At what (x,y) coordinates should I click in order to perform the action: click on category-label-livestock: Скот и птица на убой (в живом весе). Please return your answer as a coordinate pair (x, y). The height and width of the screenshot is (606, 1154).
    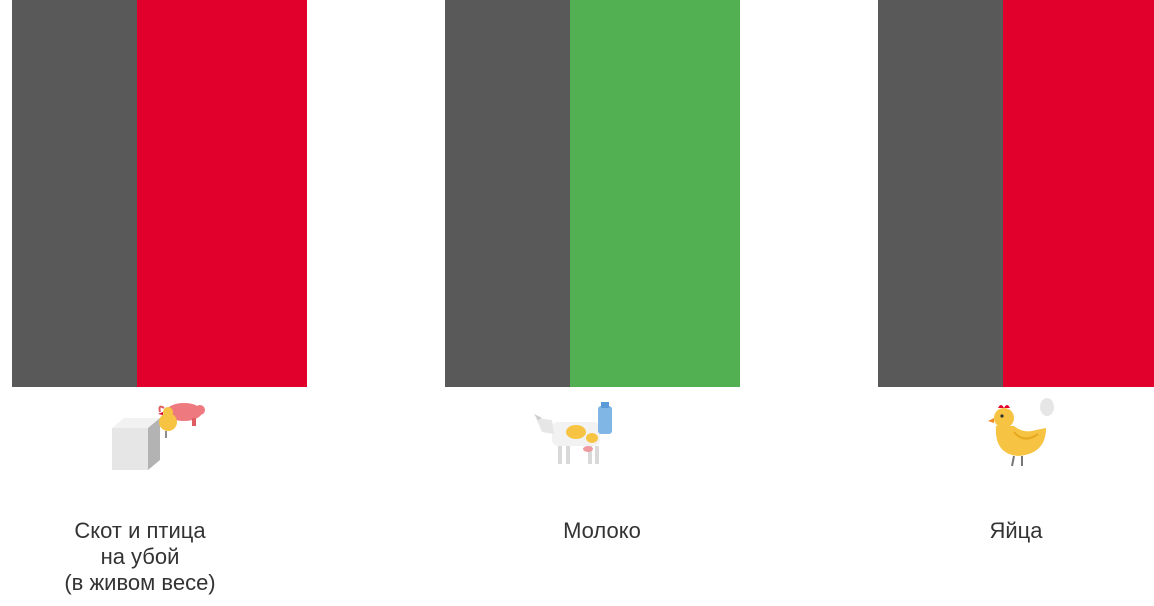
    Looking at the image, I should click on (140, 557).